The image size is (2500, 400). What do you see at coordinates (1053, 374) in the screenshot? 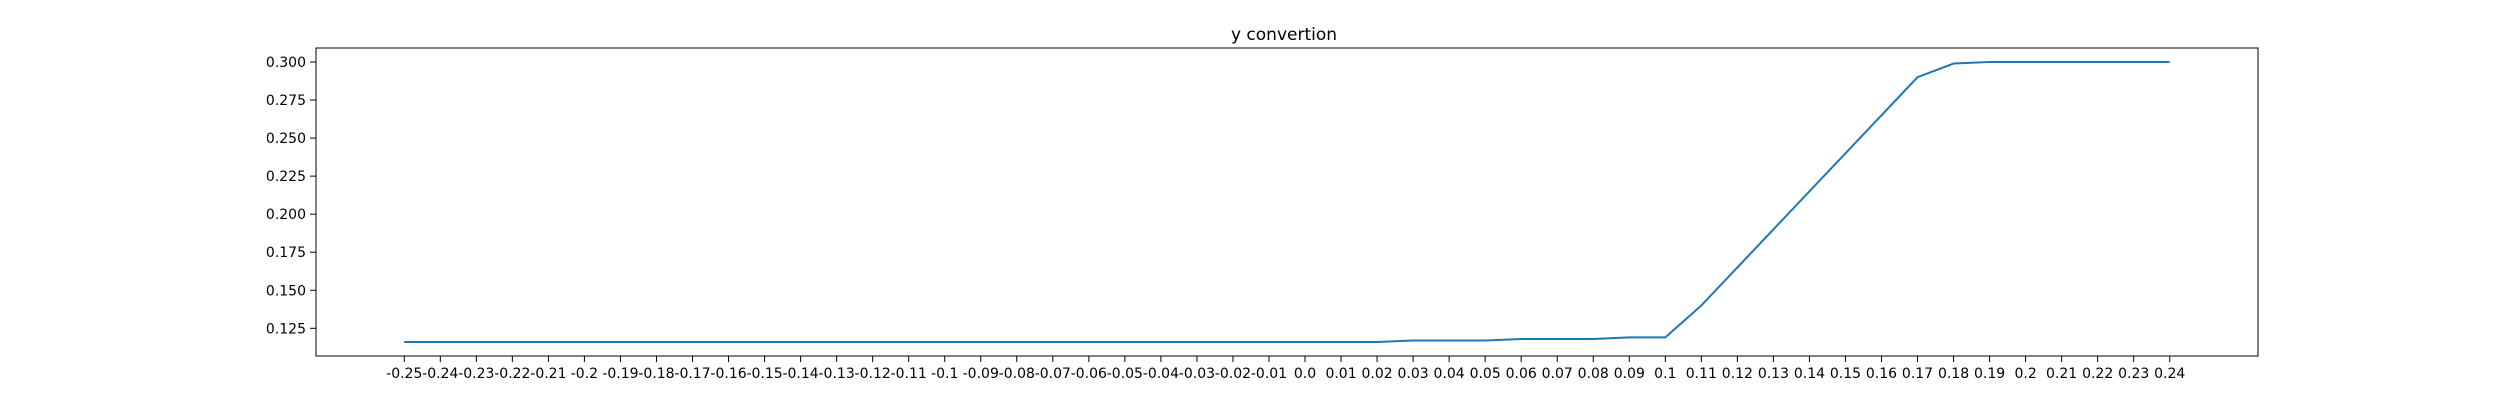
I see `x-tick-label: -0.07` at bounding box center [1053, 374].